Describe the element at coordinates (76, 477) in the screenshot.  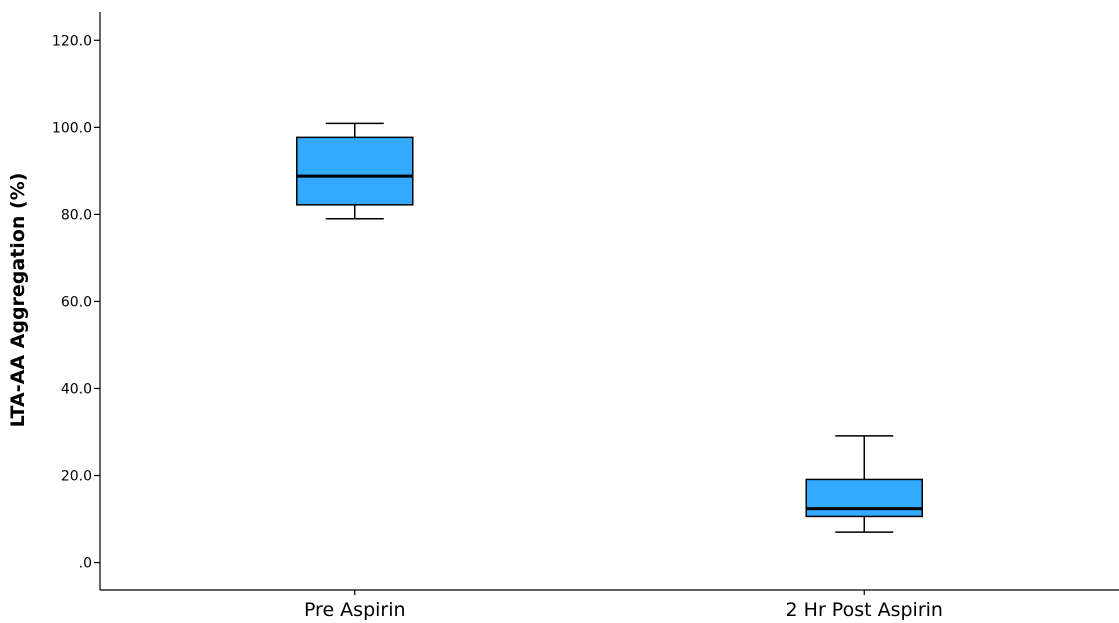
I see `y-tick-label: 20.0` at that location.